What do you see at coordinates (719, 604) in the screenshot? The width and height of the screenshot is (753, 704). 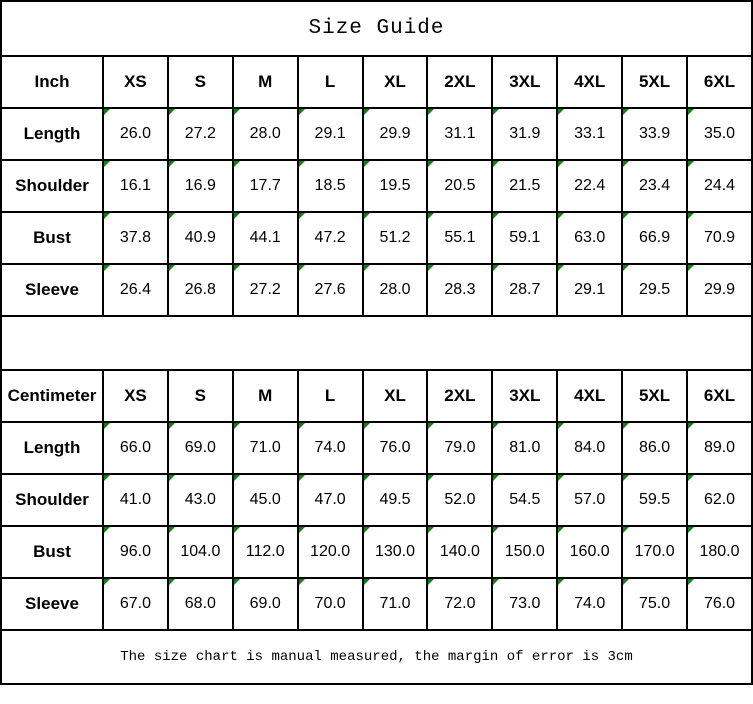 I see `size-value-cell: 76.0` at bounding box center [719, 604].